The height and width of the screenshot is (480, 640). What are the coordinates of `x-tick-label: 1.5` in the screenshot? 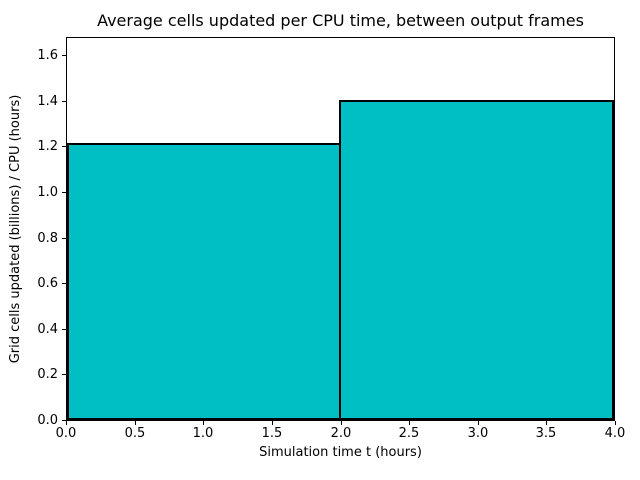 It's located at (272, 433).